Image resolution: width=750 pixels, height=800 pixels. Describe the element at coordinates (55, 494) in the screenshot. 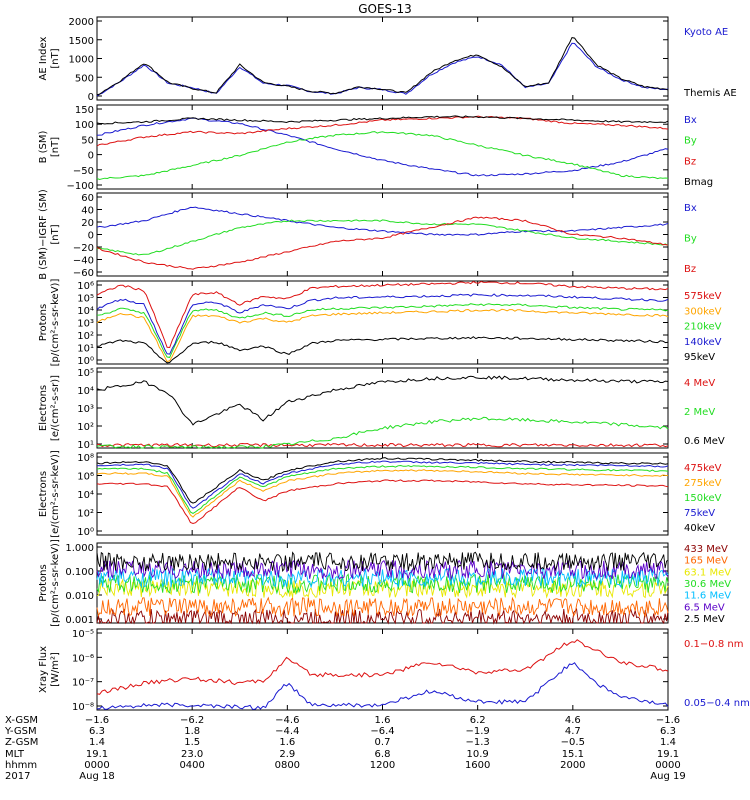

I see `y-axis-label: [e/(cm²-s-sr-keV)]` at that location.